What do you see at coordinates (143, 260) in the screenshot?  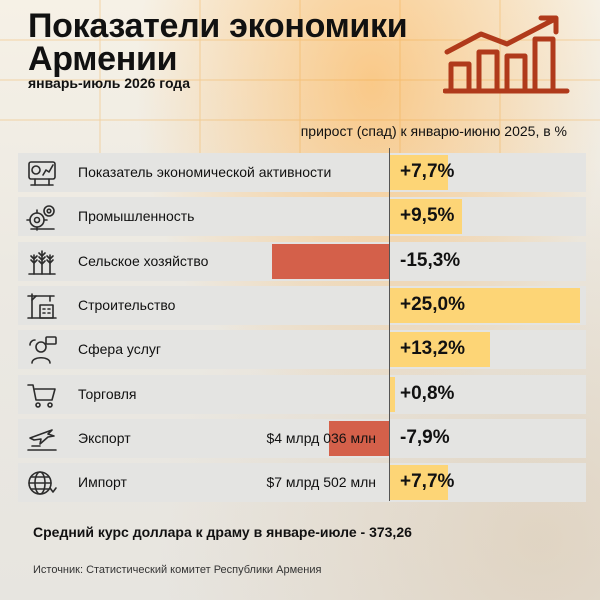 I see `category-label: Сельское хозяйство` at bounding box center [143, 260].